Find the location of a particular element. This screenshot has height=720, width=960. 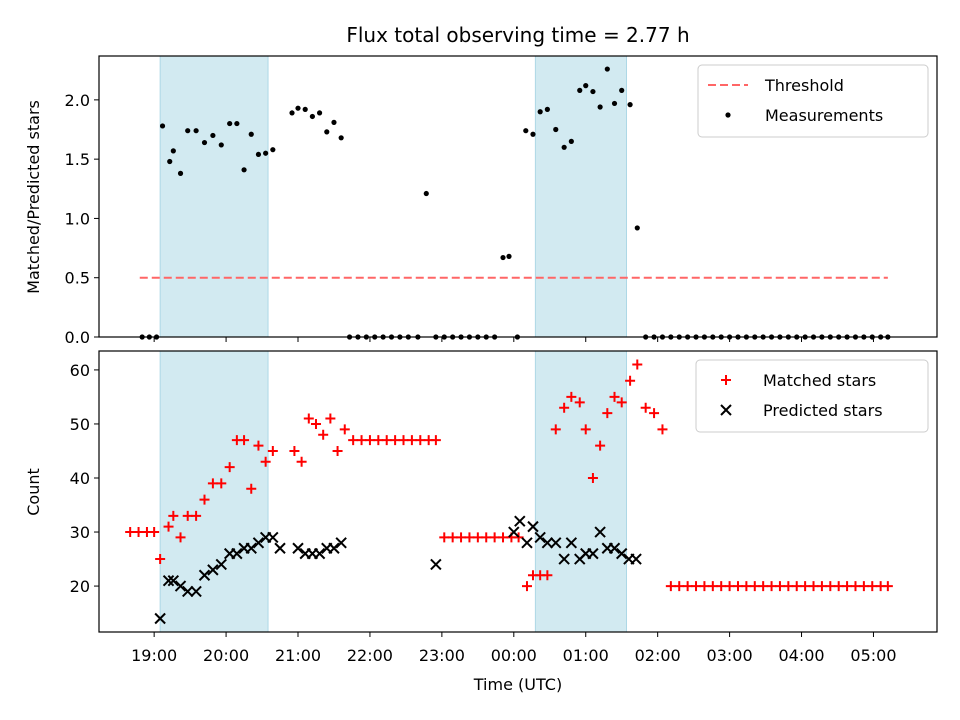

bottom-y-tick-label: 30 is located at coordinates (80, 532).